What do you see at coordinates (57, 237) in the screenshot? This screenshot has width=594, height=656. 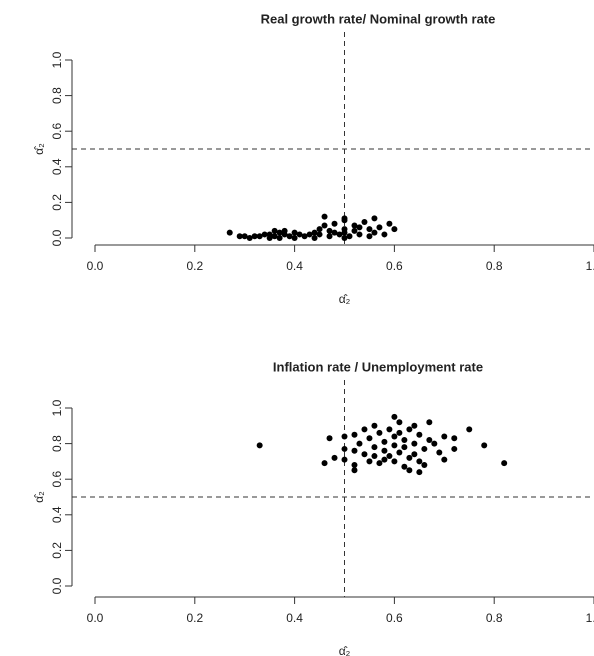 I see `y-tick-label: 0.0` at bounding box center [57, 237].